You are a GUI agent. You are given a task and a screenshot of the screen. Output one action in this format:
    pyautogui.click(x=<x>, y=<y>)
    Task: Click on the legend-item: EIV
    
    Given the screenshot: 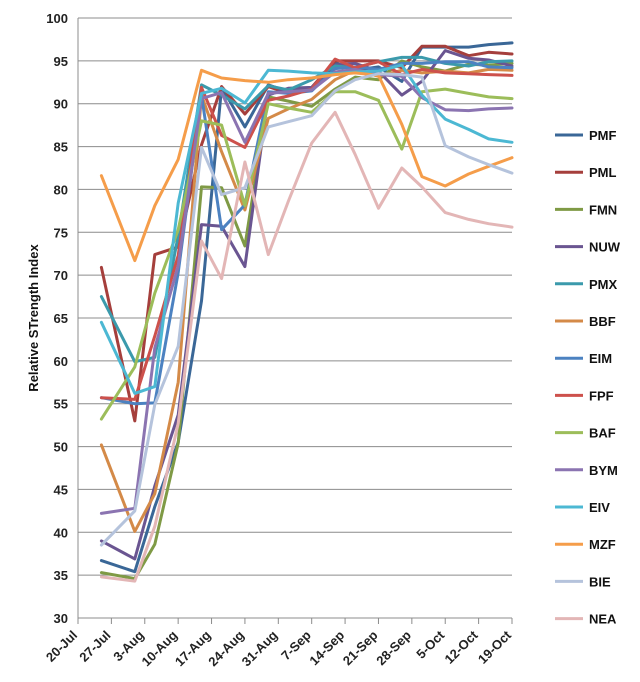 What is the action you would take?
    pyautogui.click(x=582, y=507)
    